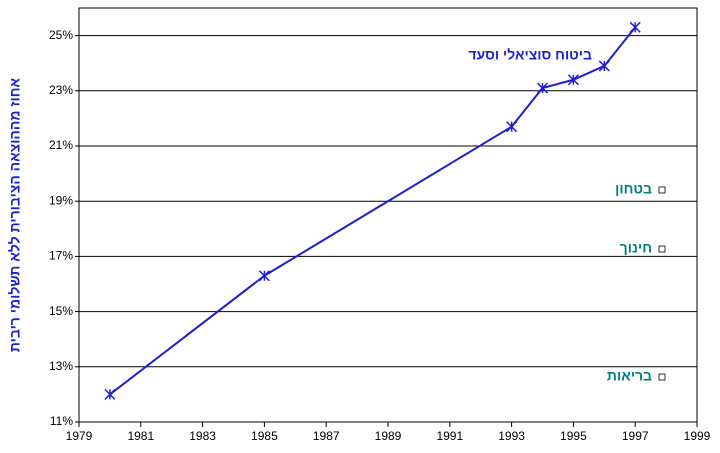 This screenshot has width=720, height=453. What do you see at coordinates (61, 90) in the screenshot?
I see `y-tick-label: 23%` at bounding box center [61, 90].